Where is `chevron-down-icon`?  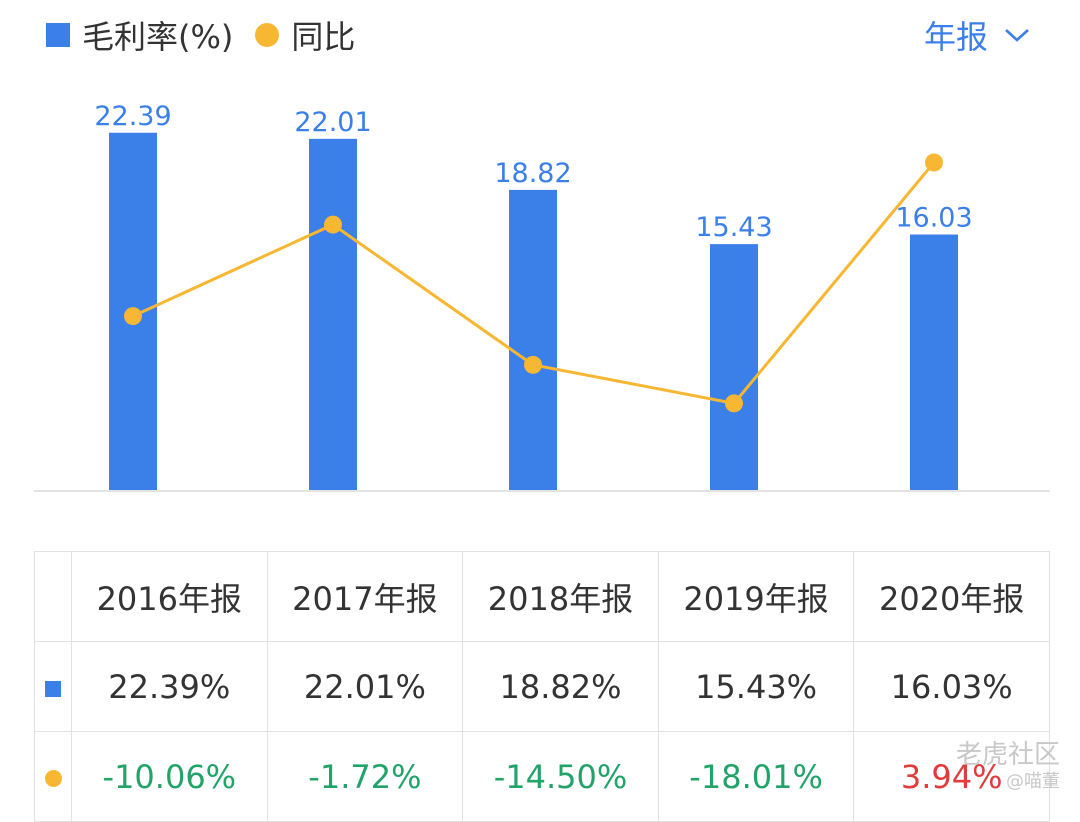
chevron-down-icon is located at coordinates (1017, 35).